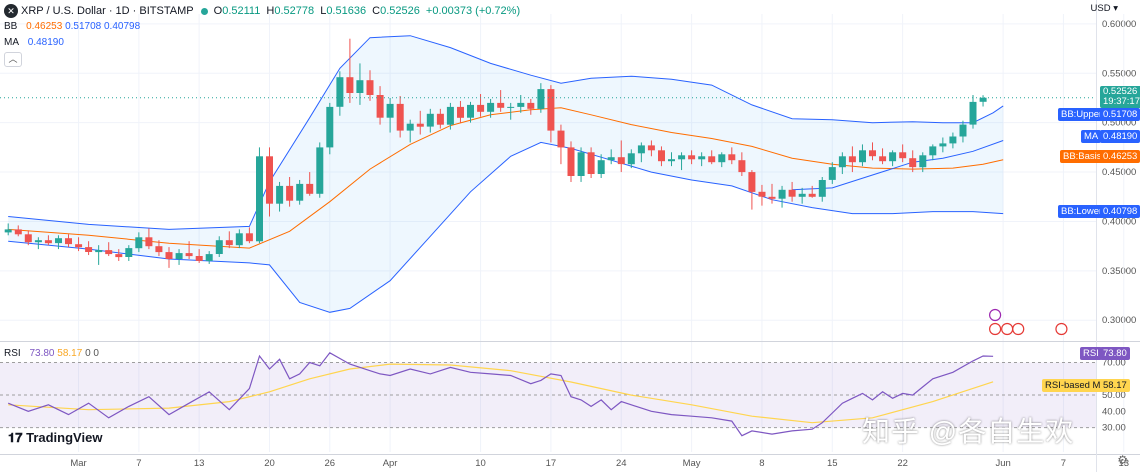 This screenshot has height=472, width=1140. Describe the element at coordinates (330, 463) in the screenshot. I see `time-axis-label: 26` at that location.